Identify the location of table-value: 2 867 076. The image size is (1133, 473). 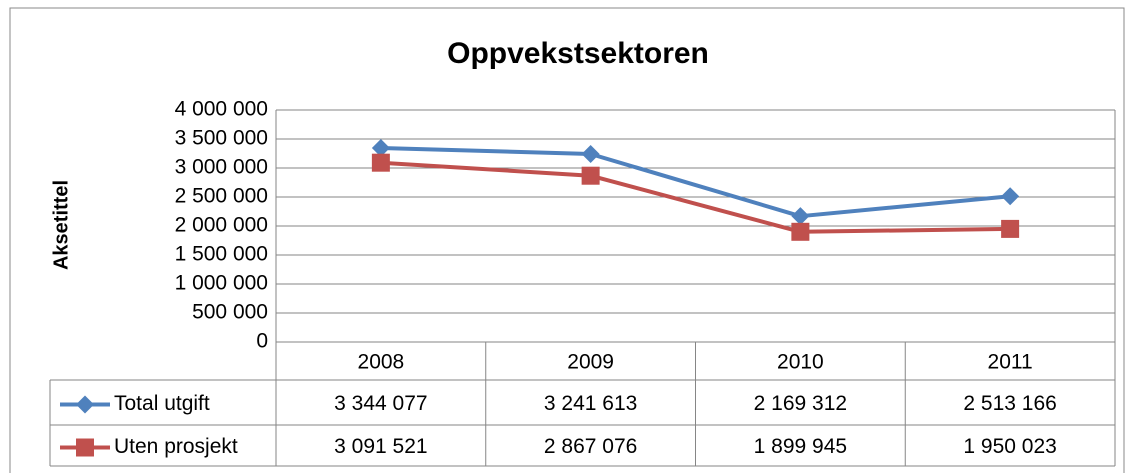
(590, 446).